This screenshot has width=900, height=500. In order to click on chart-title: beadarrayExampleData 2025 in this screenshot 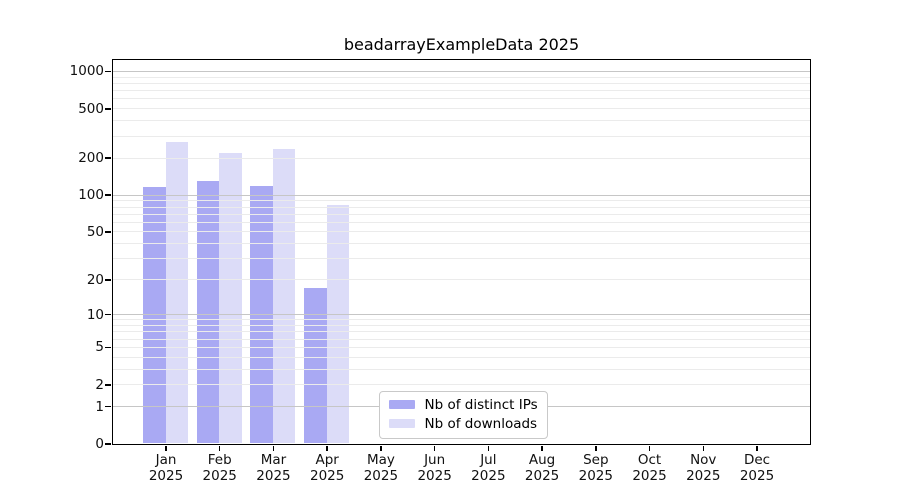, I will do `click(461, 44)`.